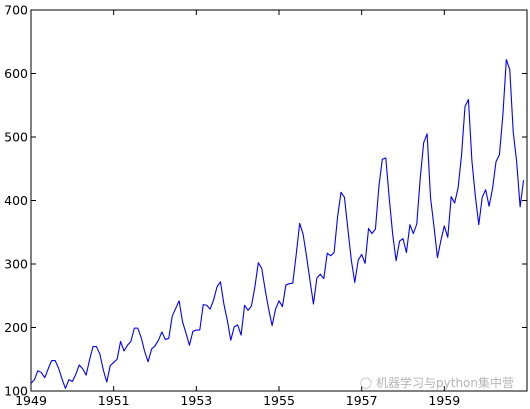 This screenshot has height=409, width=530. Describe the element at coordinates (16, 73) in the screenshot. I see `y-tick-label: 600` at that location.